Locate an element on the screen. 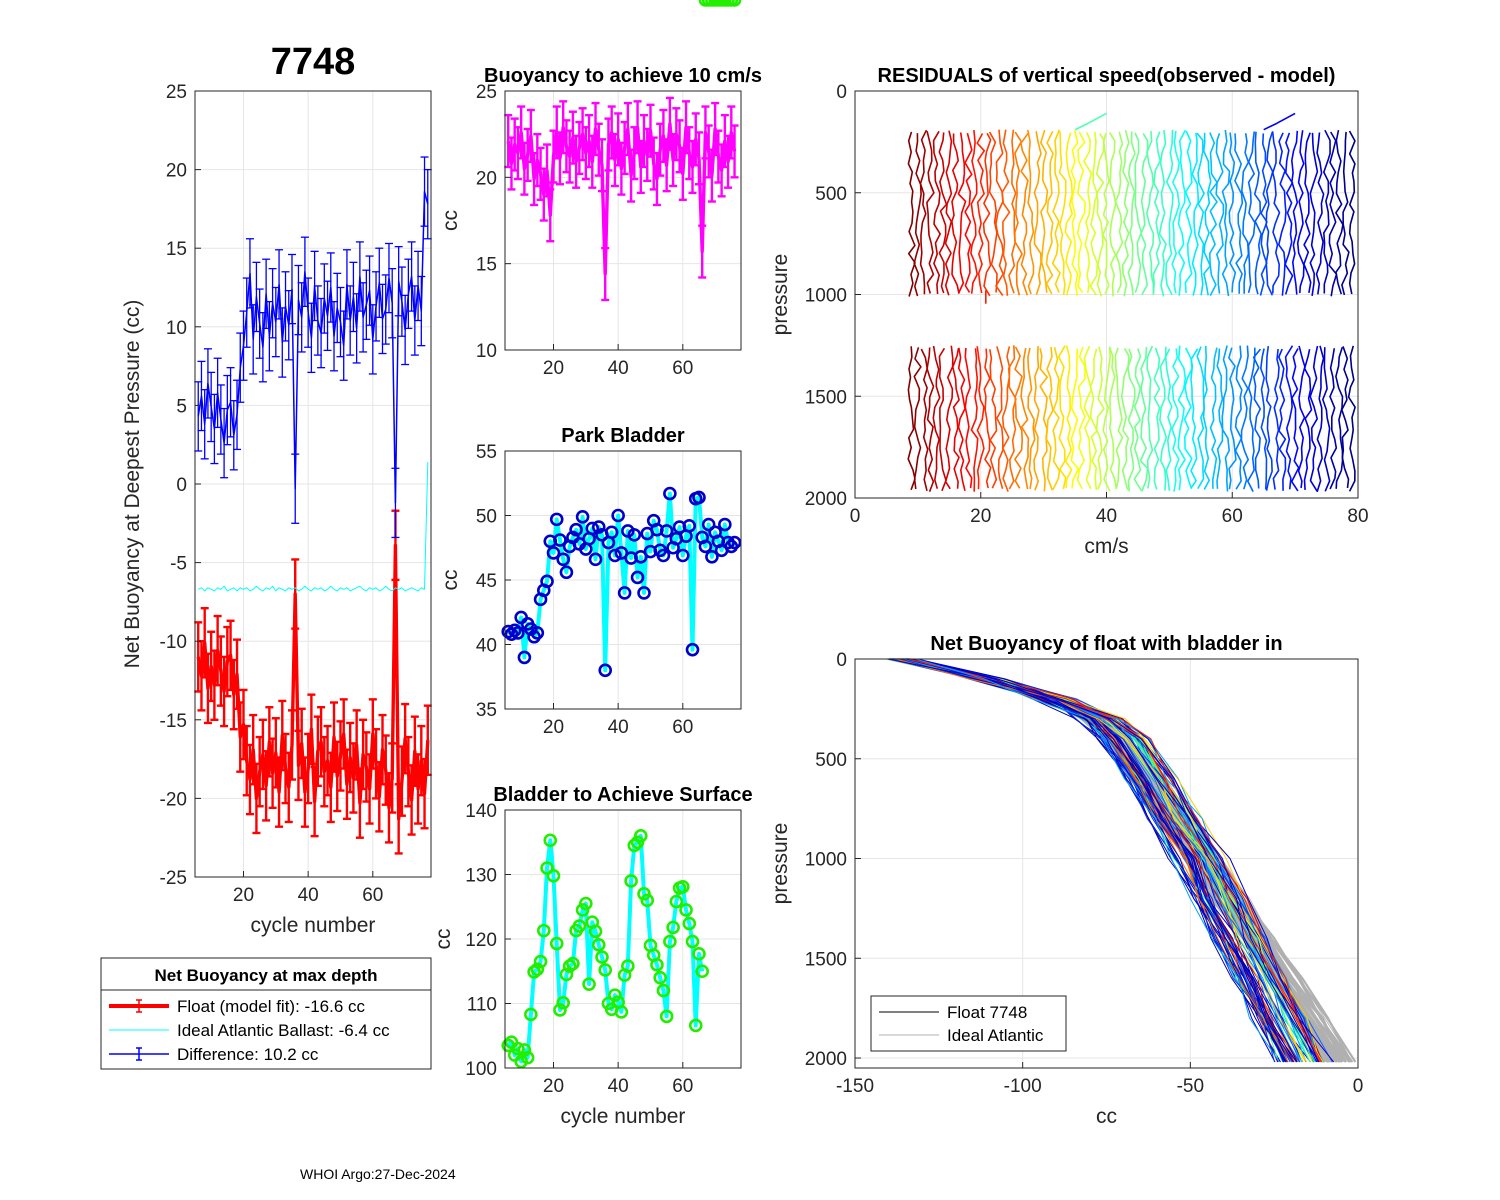  residual-outlier-line is located at coordinates (1279, 121).